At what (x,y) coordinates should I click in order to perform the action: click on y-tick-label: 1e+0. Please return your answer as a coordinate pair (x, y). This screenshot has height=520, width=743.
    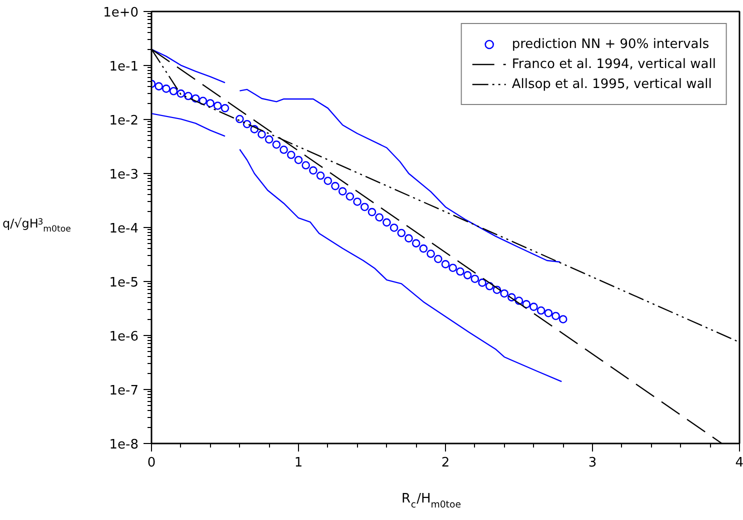
    Looking at the image, I should click on (121, 13).